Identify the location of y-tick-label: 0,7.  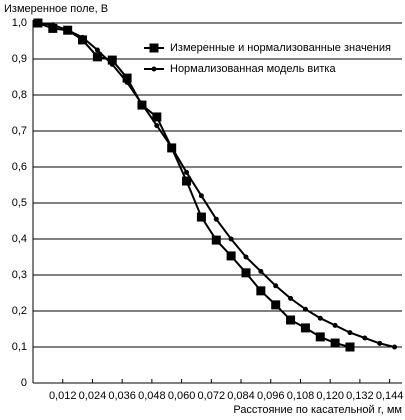
(19, 131).